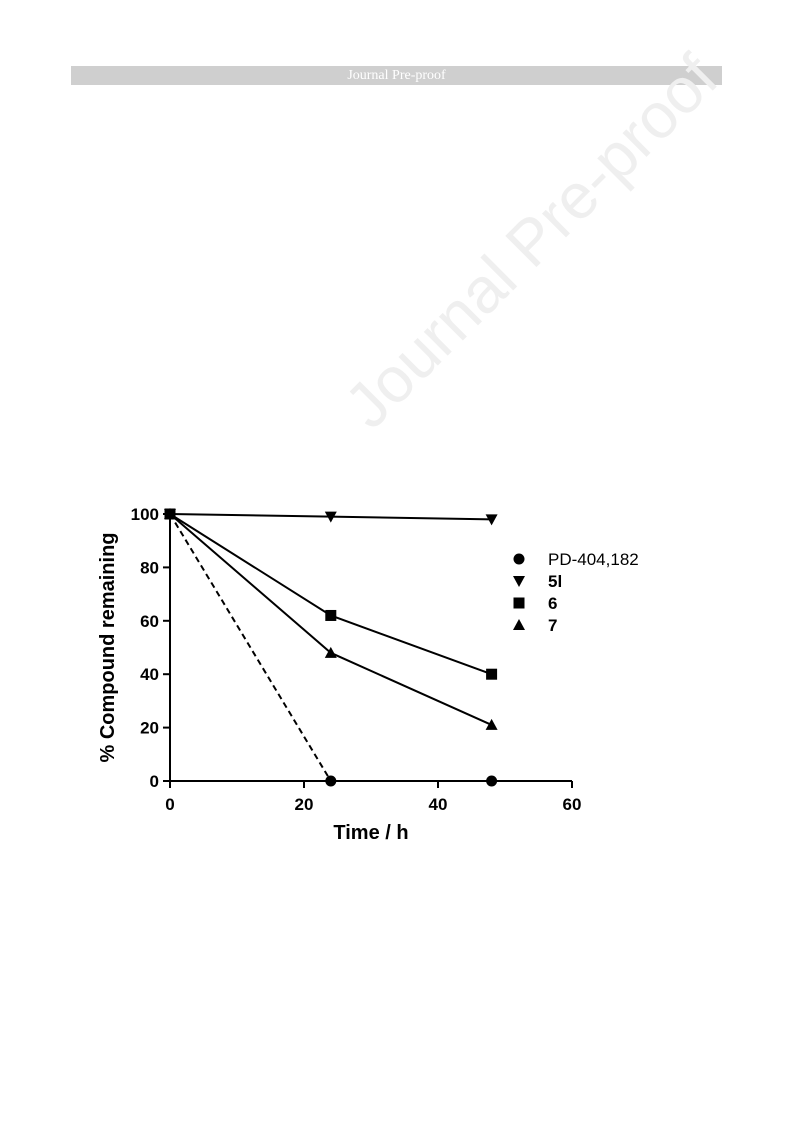 This screenshot has width=793, height=1123. Describe the element at coordinates (149, 567) in the screenshot. I see `y-tick-label-4: 80` at that location.